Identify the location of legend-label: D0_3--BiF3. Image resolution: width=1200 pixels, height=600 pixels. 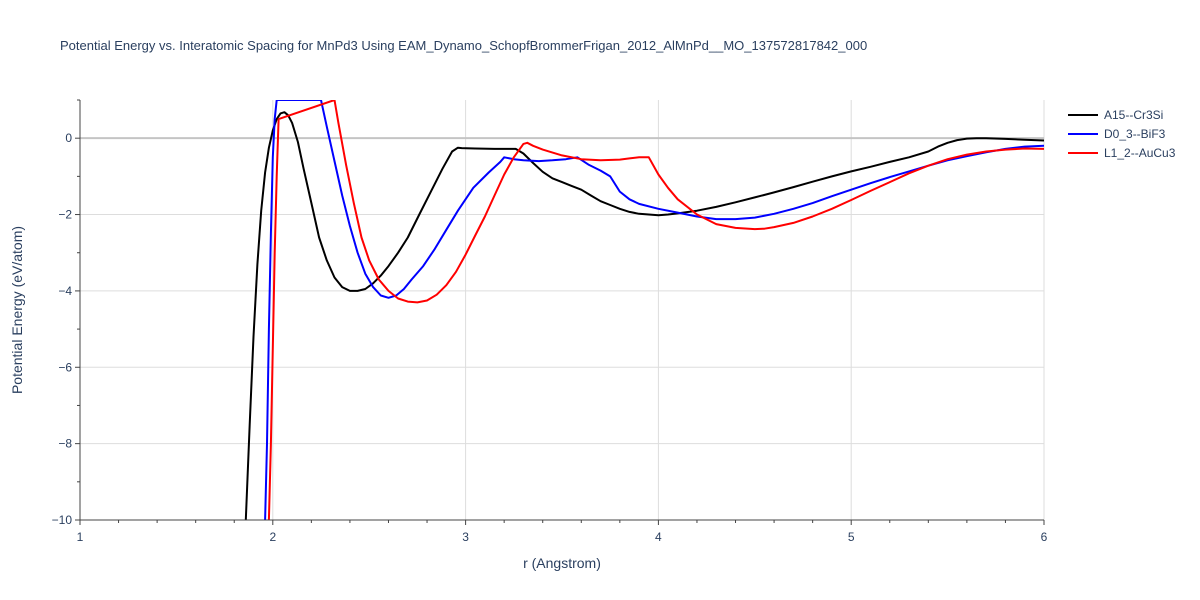
(1135, 134).